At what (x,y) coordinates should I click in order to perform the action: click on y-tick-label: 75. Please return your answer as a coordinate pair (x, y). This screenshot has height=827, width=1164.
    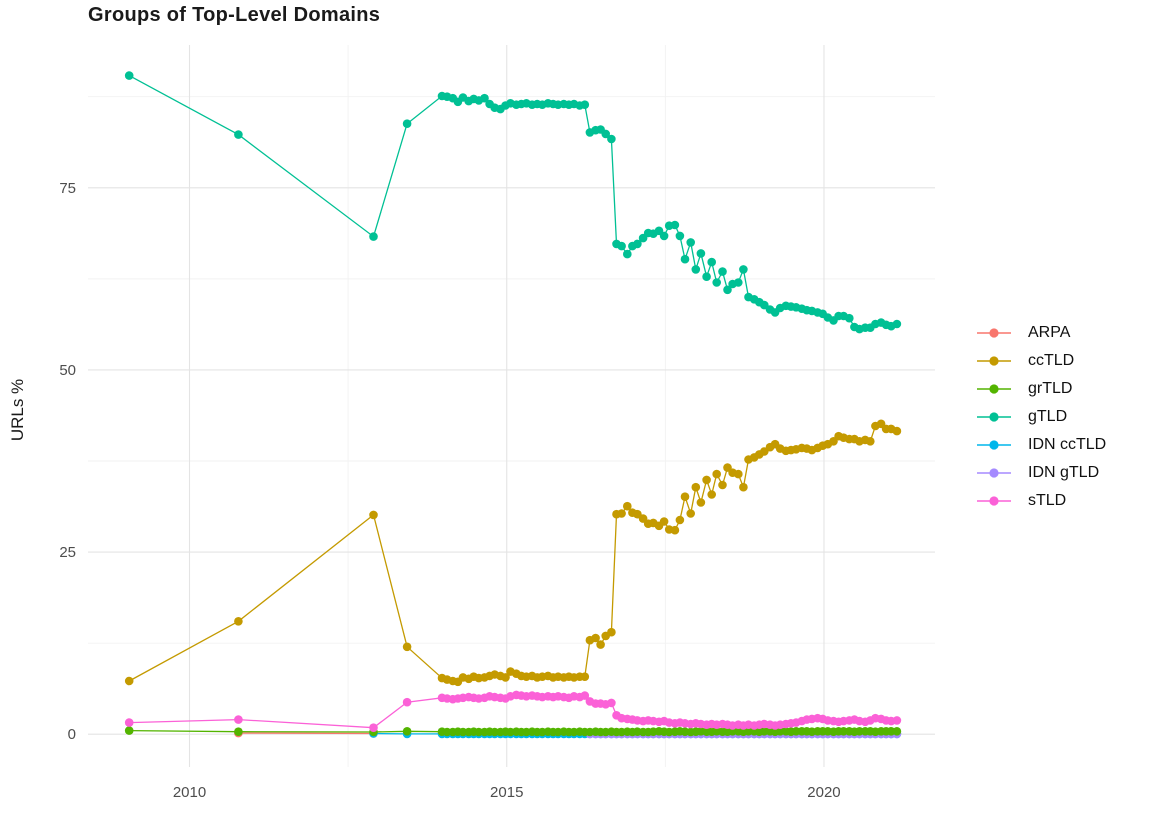
    Looking at the image, I should click on (67, 188).